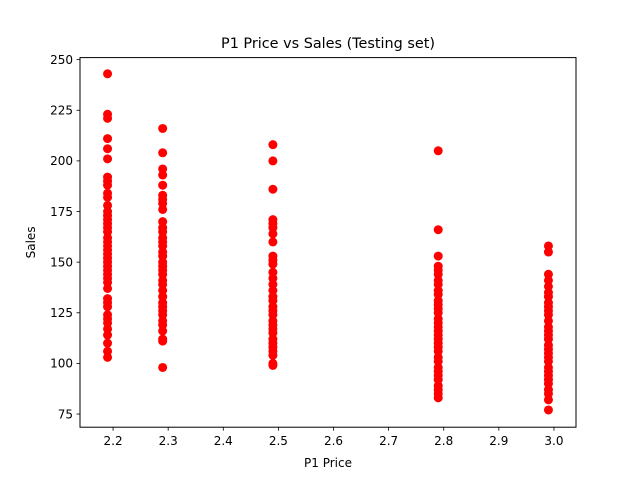 The image size is (640, 480). I want to click on x-tick-label: 2.7, so click(388, 441).